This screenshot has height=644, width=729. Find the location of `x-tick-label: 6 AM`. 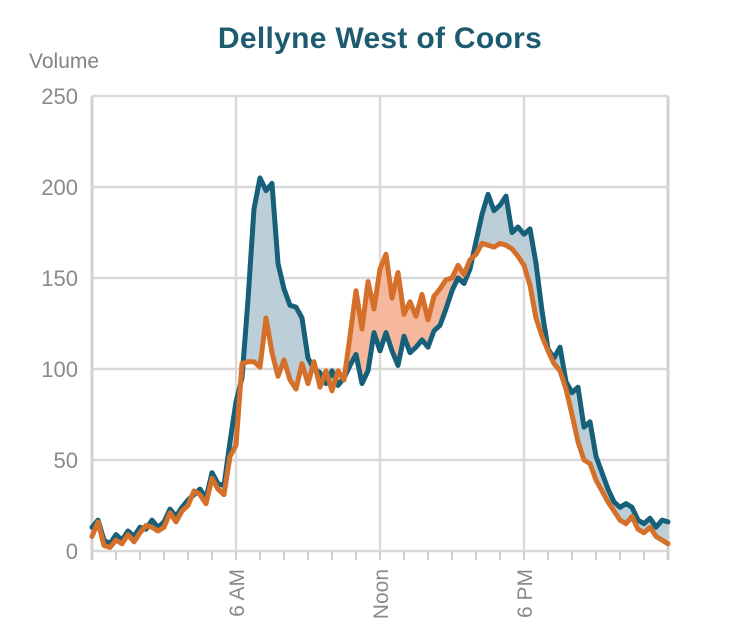

x-tick-label: 6 AM is located at coordinates (237, 593).